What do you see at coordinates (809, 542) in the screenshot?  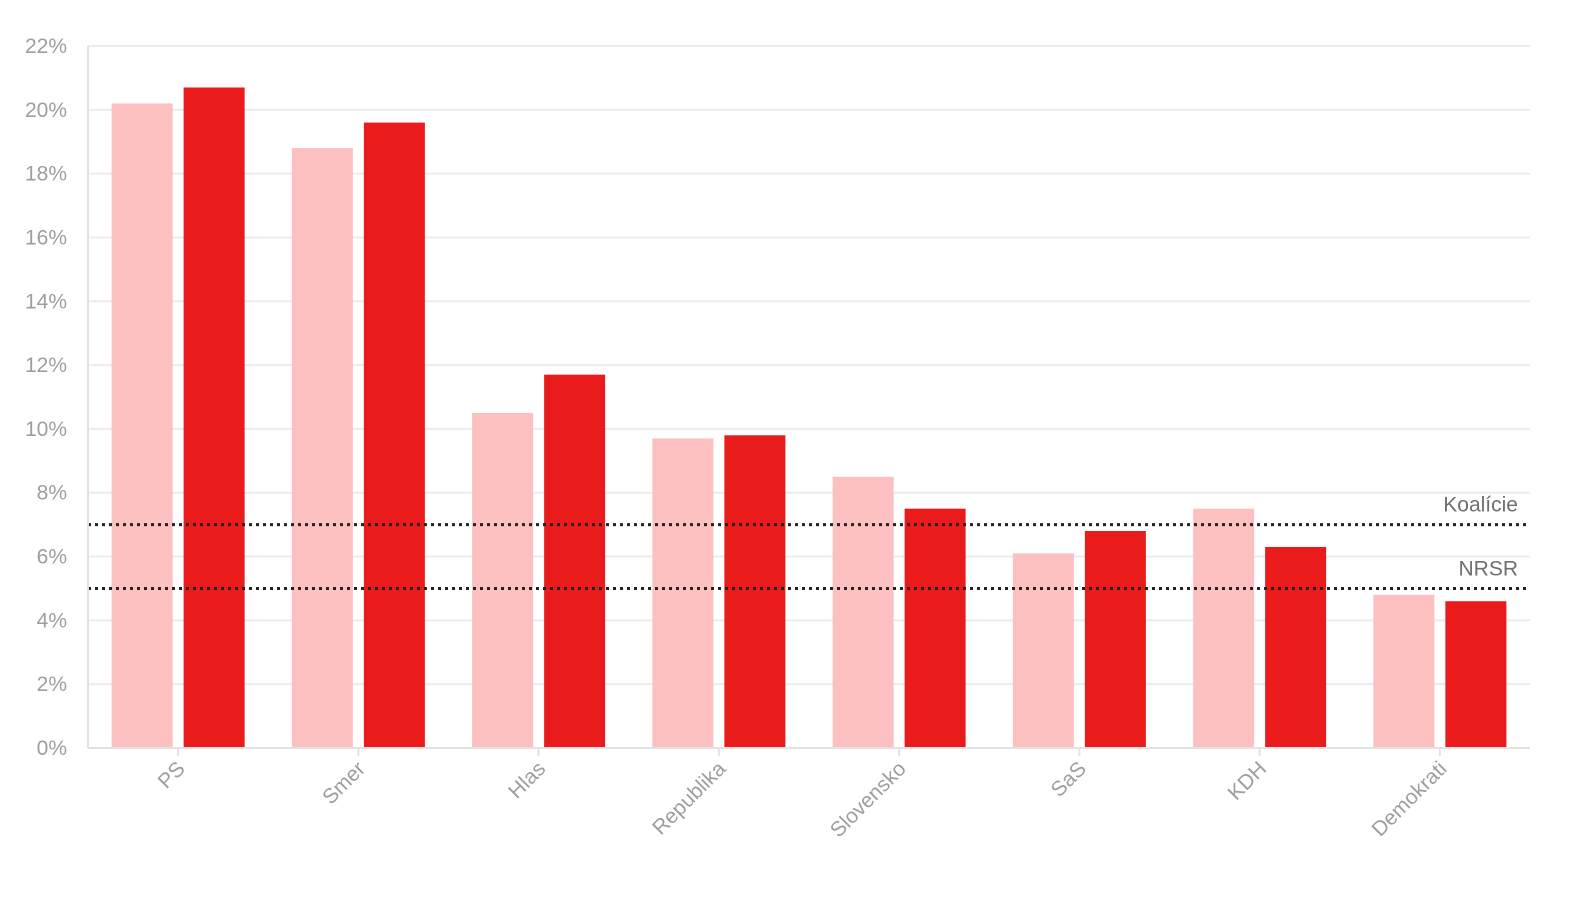 I see `reference-lines-layer: Koalície NRSR` at bounding box center [809, 542].